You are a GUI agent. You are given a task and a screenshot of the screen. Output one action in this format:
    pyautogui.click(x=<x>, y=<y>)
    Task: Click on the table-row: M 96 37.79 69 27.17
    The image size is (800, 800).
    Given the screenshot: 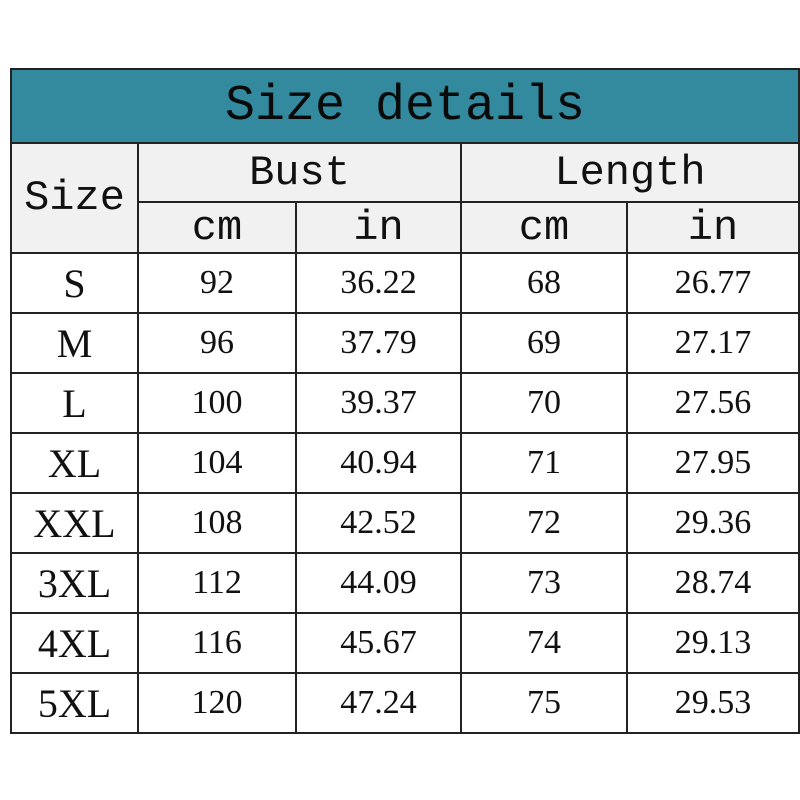 What is the action you would take?
    pyautogui.click(x=405, y=343)
    